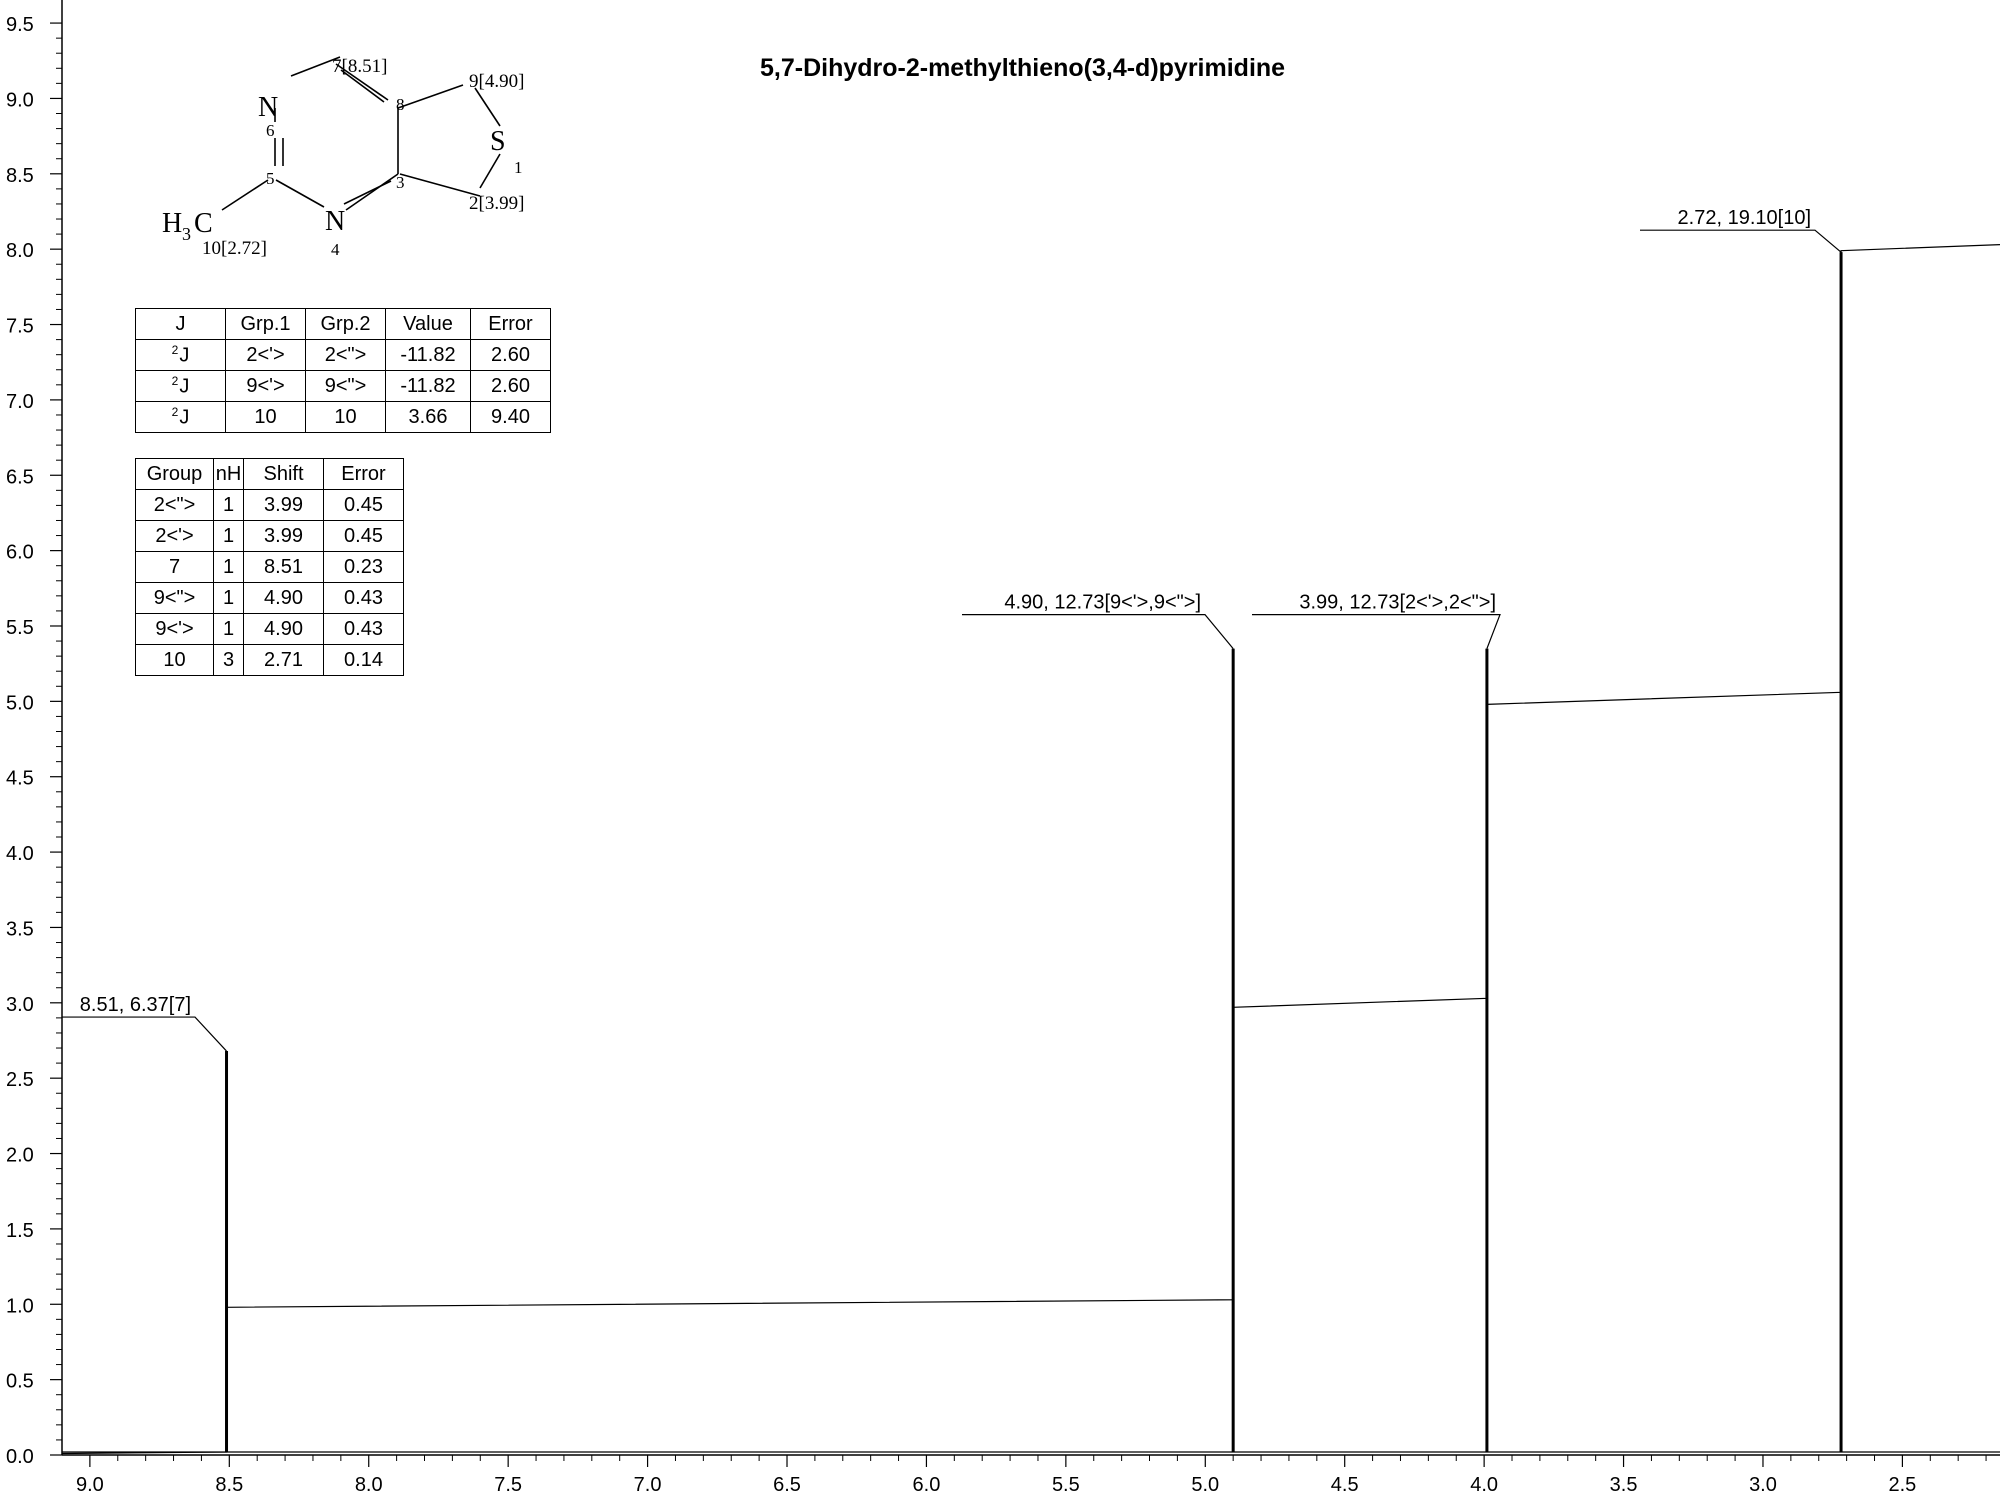 The image size is (2000, 1496). I want to click on x-tick-label: 4.5, so click(1345, 1485).